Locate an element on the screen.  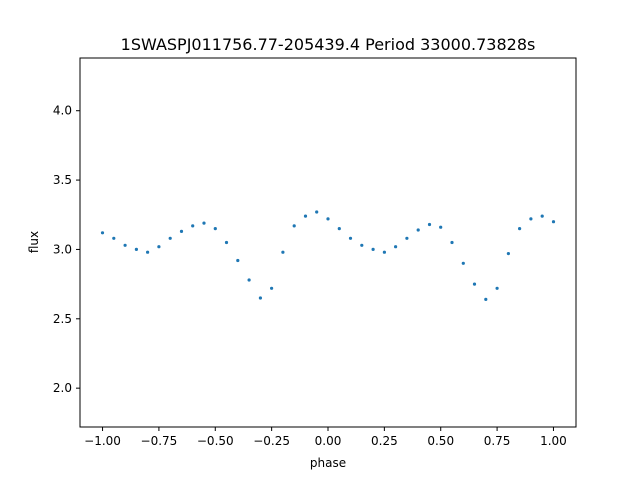
x-tick-label: −0.75 is located at coordinates (159, 441).